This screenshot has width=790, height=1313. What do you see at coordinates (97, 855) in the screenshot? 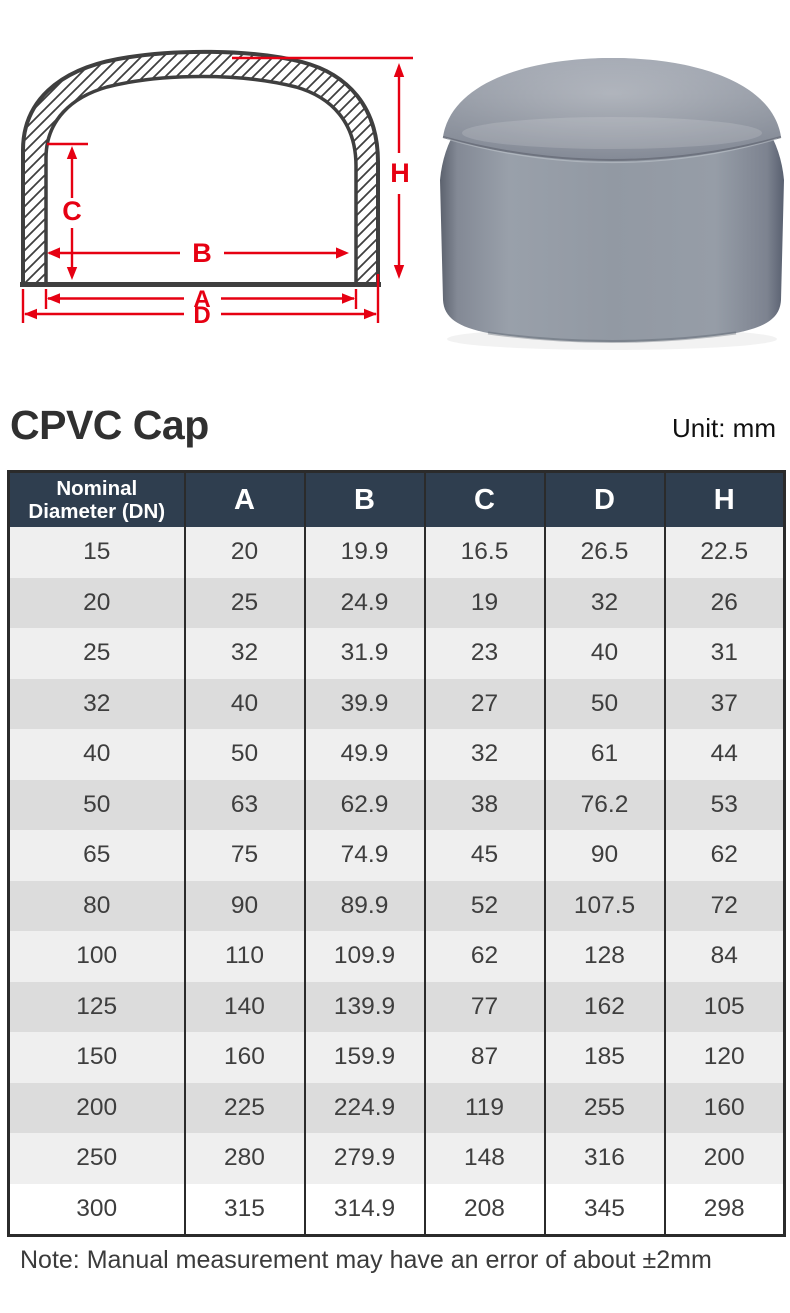
I see `table-cell: 65` at bounding box center [97, 855].